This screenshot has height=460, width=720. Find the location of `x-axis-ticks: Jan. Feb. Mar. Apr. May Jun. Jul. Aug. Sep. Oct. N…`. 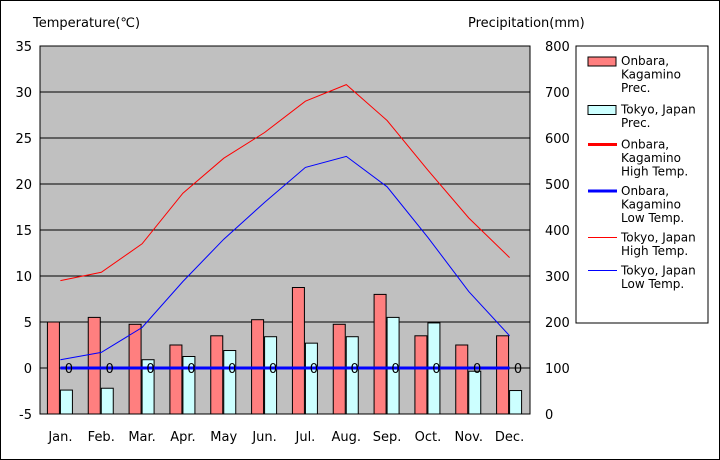

x-axis-ticks: Jan. Feb. Mar. Apr. May Jun. Jul. Aug. Sep. Oct. N… is located at coordinates (285, 437).